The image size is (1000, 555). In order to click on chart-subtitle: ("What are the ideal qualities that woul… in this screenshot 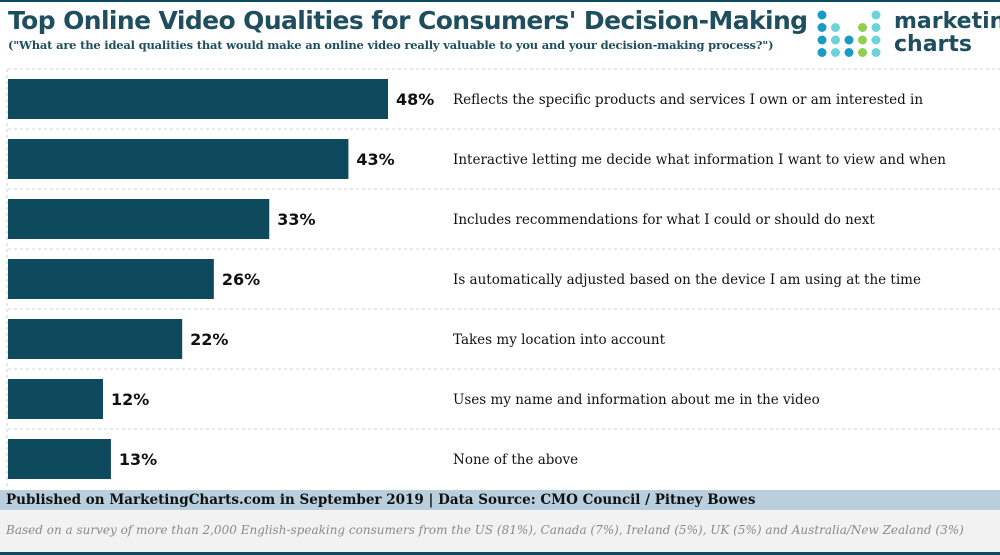, I will do `click(391, 45)`.